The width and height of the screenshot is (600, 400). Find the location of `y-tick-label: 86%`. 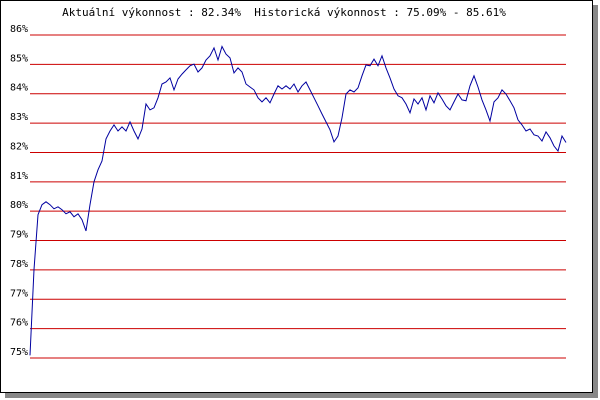

y-tick-label: 86% is located at coordinates (19, 29).